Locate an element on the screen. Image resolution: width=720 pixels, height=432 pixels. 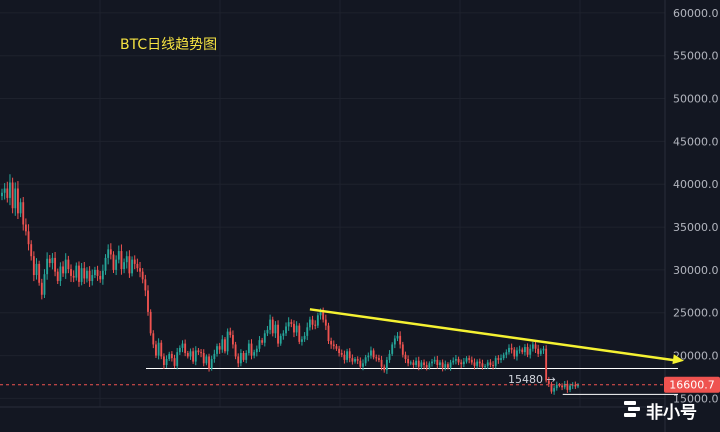
y-tick-label: 25000.0 is located at coordinates (696, 313).